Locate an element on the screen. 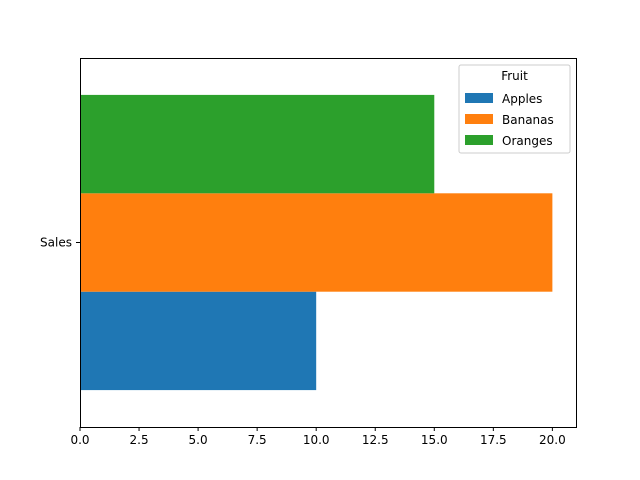  legend-label-apples: Apples is located at coordinates (522, 99).